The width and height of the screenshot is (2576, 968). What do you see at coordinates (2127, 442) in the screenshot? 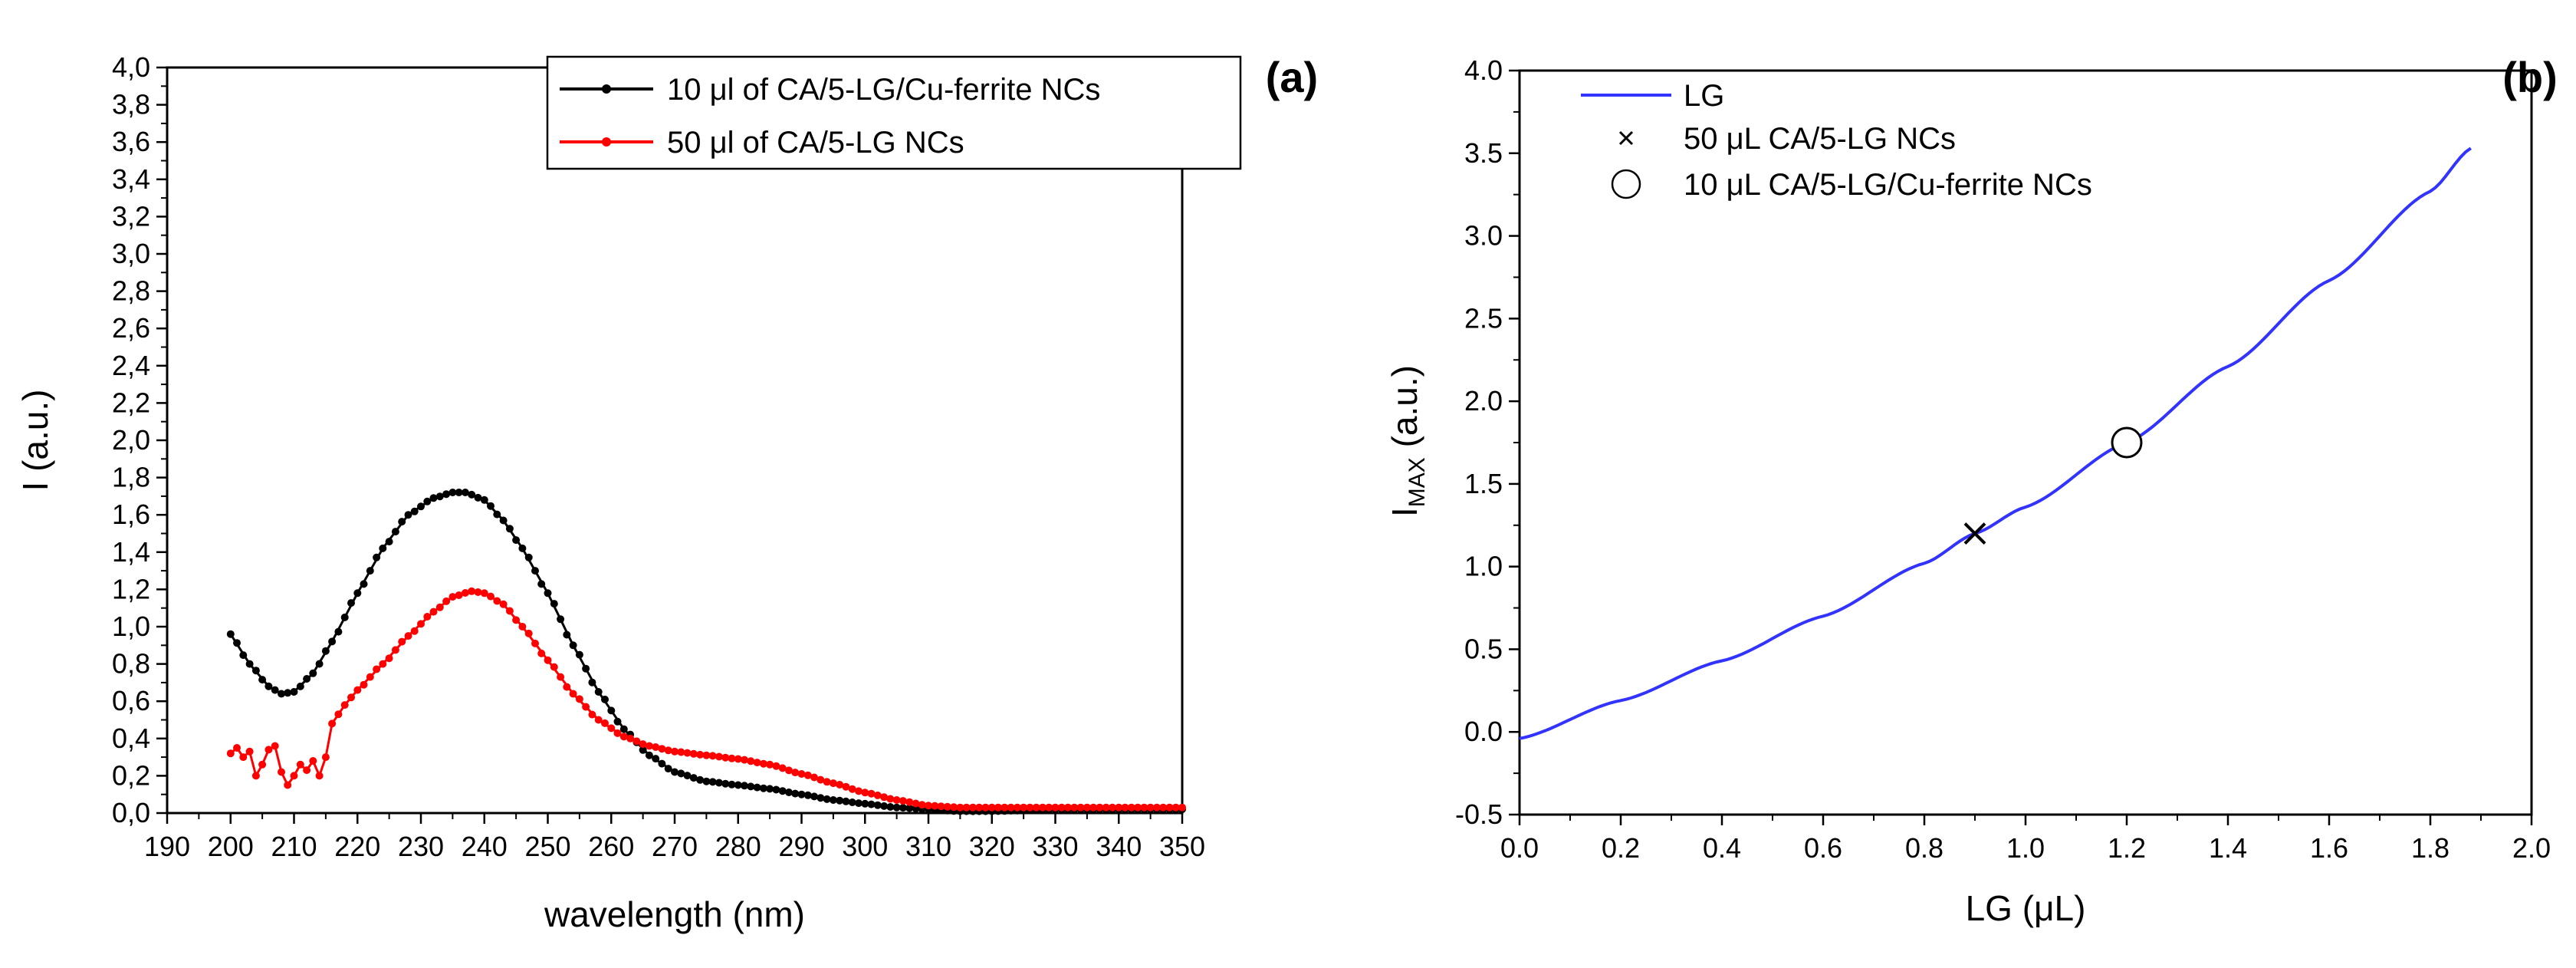
I see `circle-marker-10ul` at bounding box center [2127, 442].